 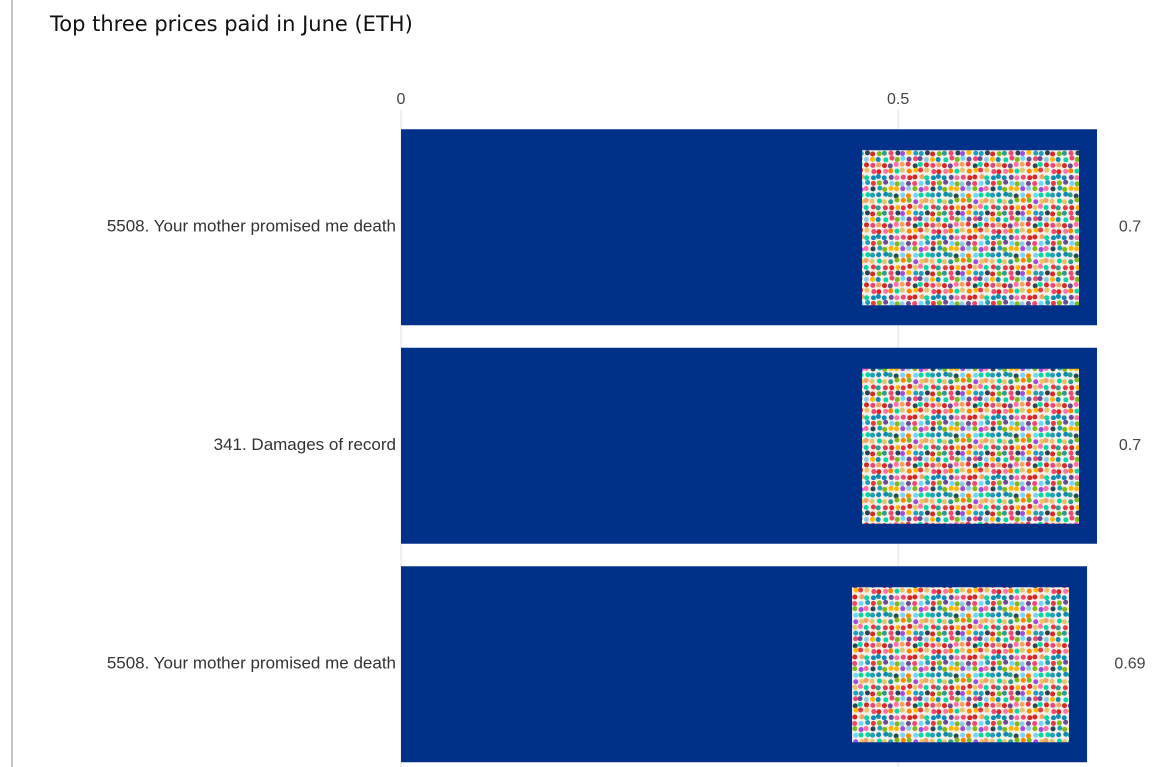 I want to click on chart-title: Top three prices paid in June (ETH), so click(x=231, y=24).